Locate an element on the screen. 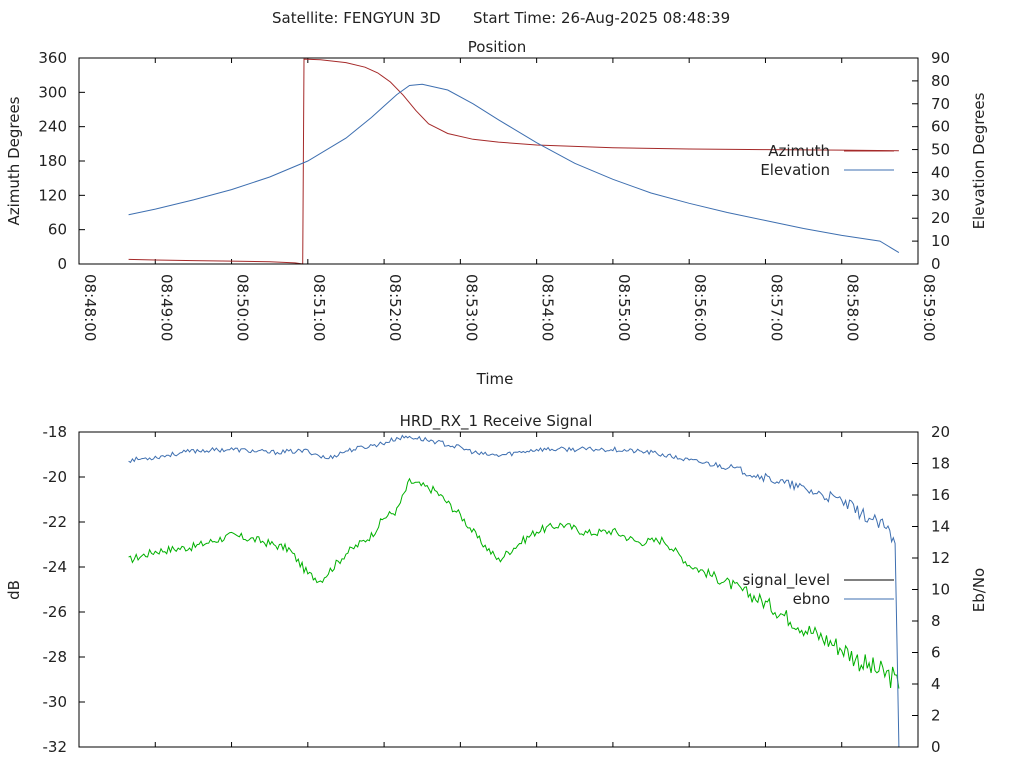 This screenshot has width=1024, height=768. y-tick-label: 60 is located at coordinates (57, 230).